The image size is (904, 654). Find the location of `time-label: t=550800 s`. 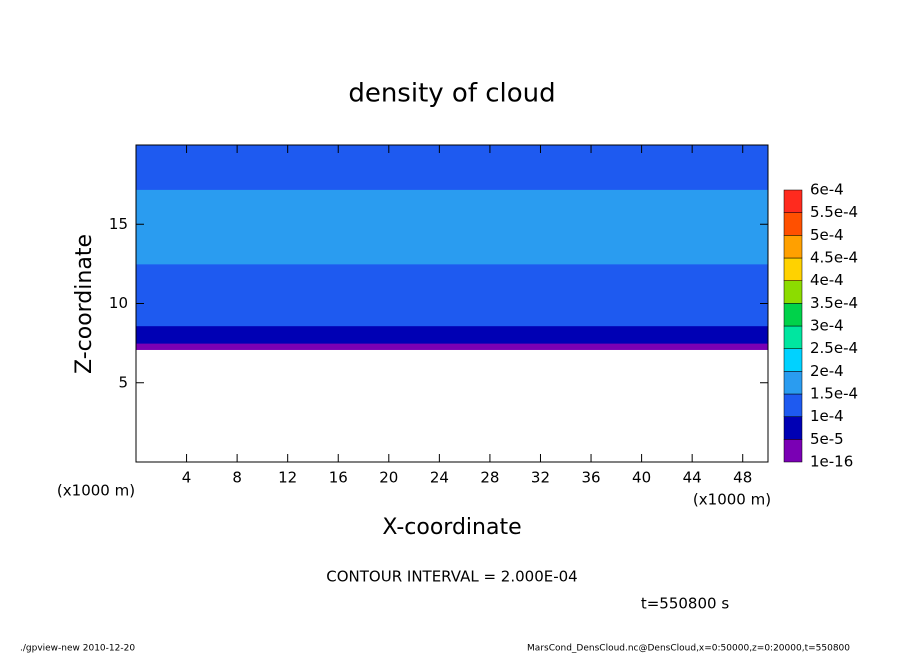

time-label: t=550800 s is located at coordinates (685, 604).